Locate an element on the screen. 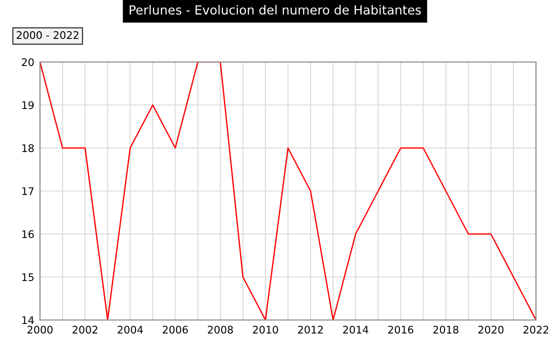 The height and width of the screenshot is (350, 550). y-tick-label: 14 is located at coordinates (28, 320).